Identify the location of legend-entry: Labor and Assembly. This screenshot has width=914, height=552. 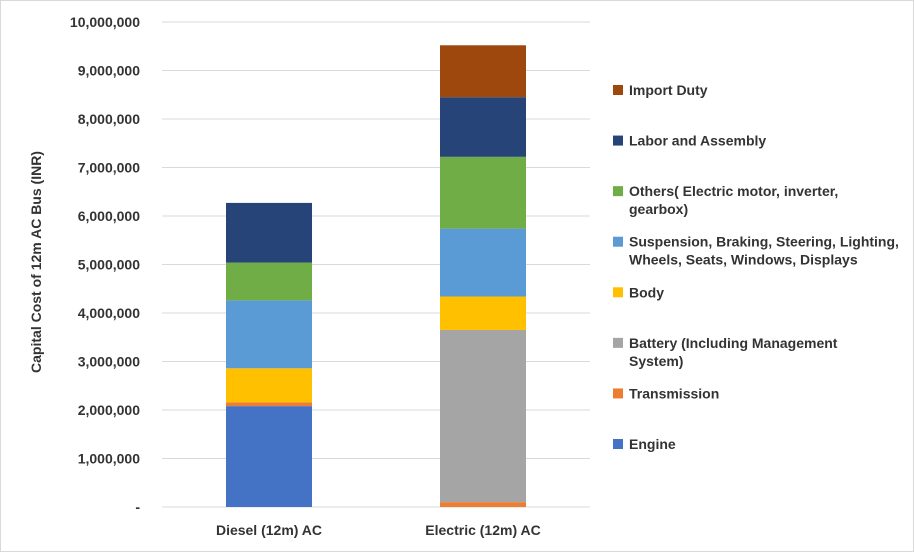
(697, 141).